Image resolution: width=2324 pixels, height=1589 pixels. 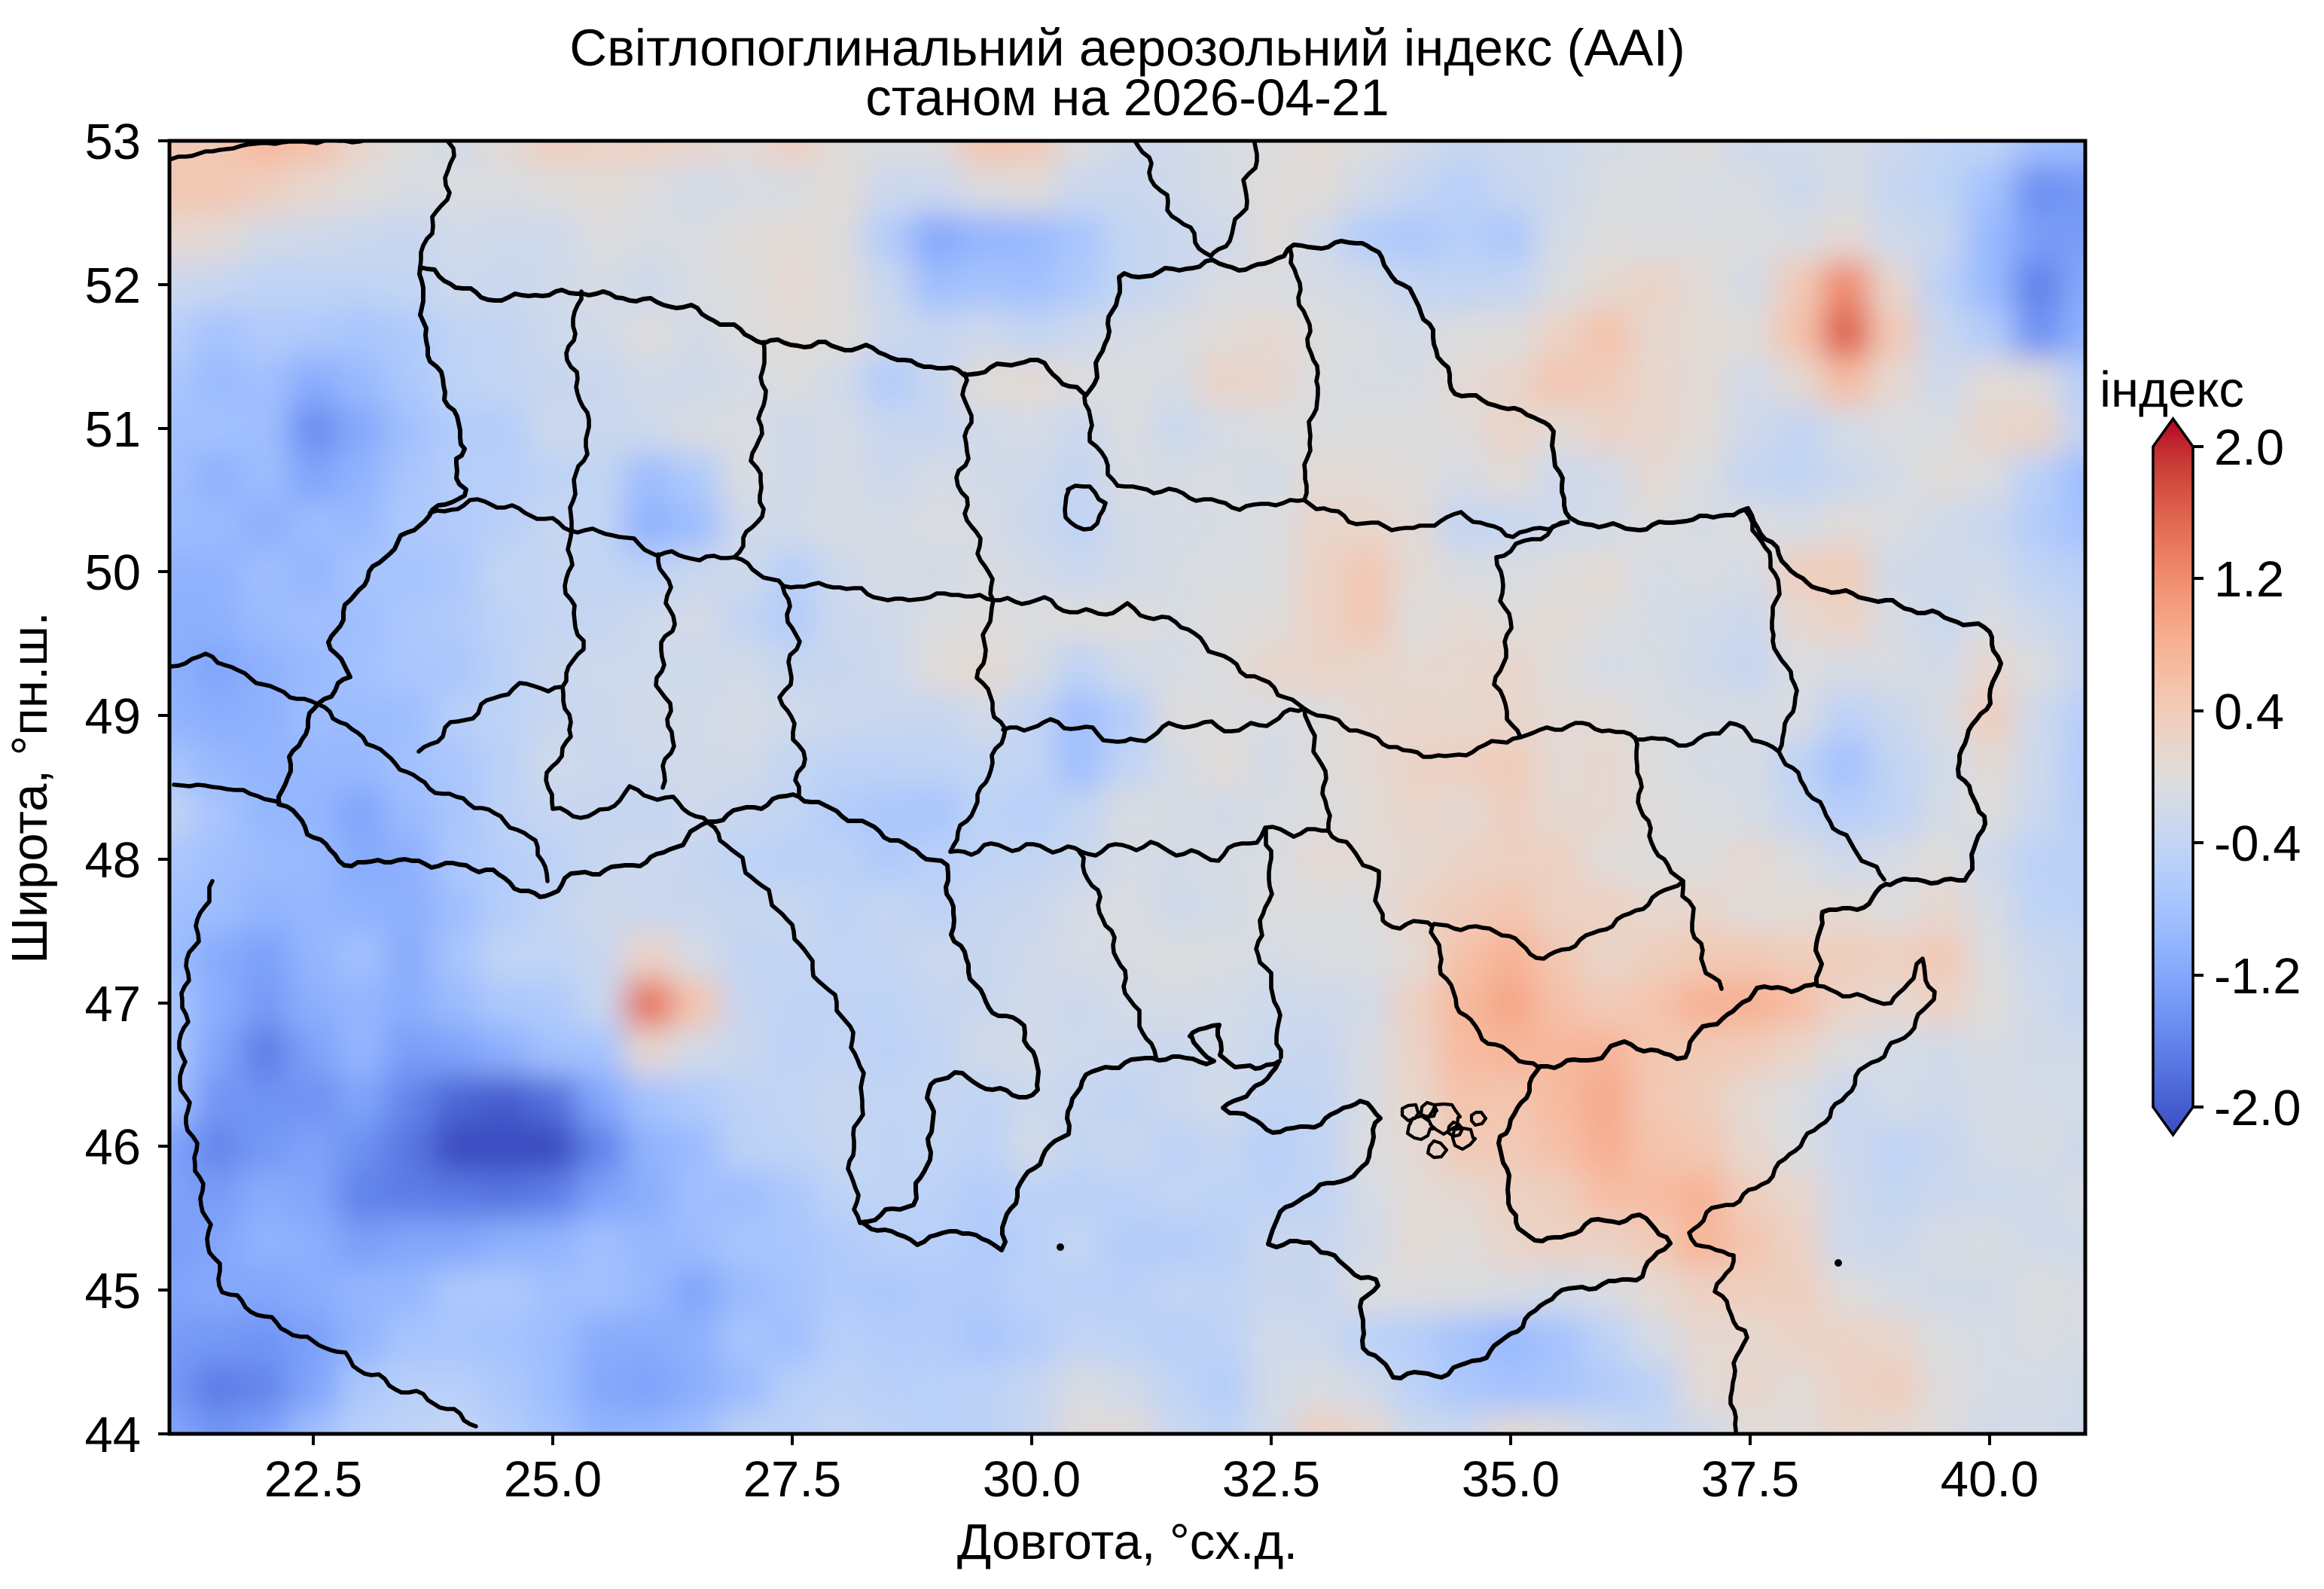 What do you see at coordinates (2257, 976) in the screenshot?
I see `svg-text: -1.2` at bounding box center [2257, 976].